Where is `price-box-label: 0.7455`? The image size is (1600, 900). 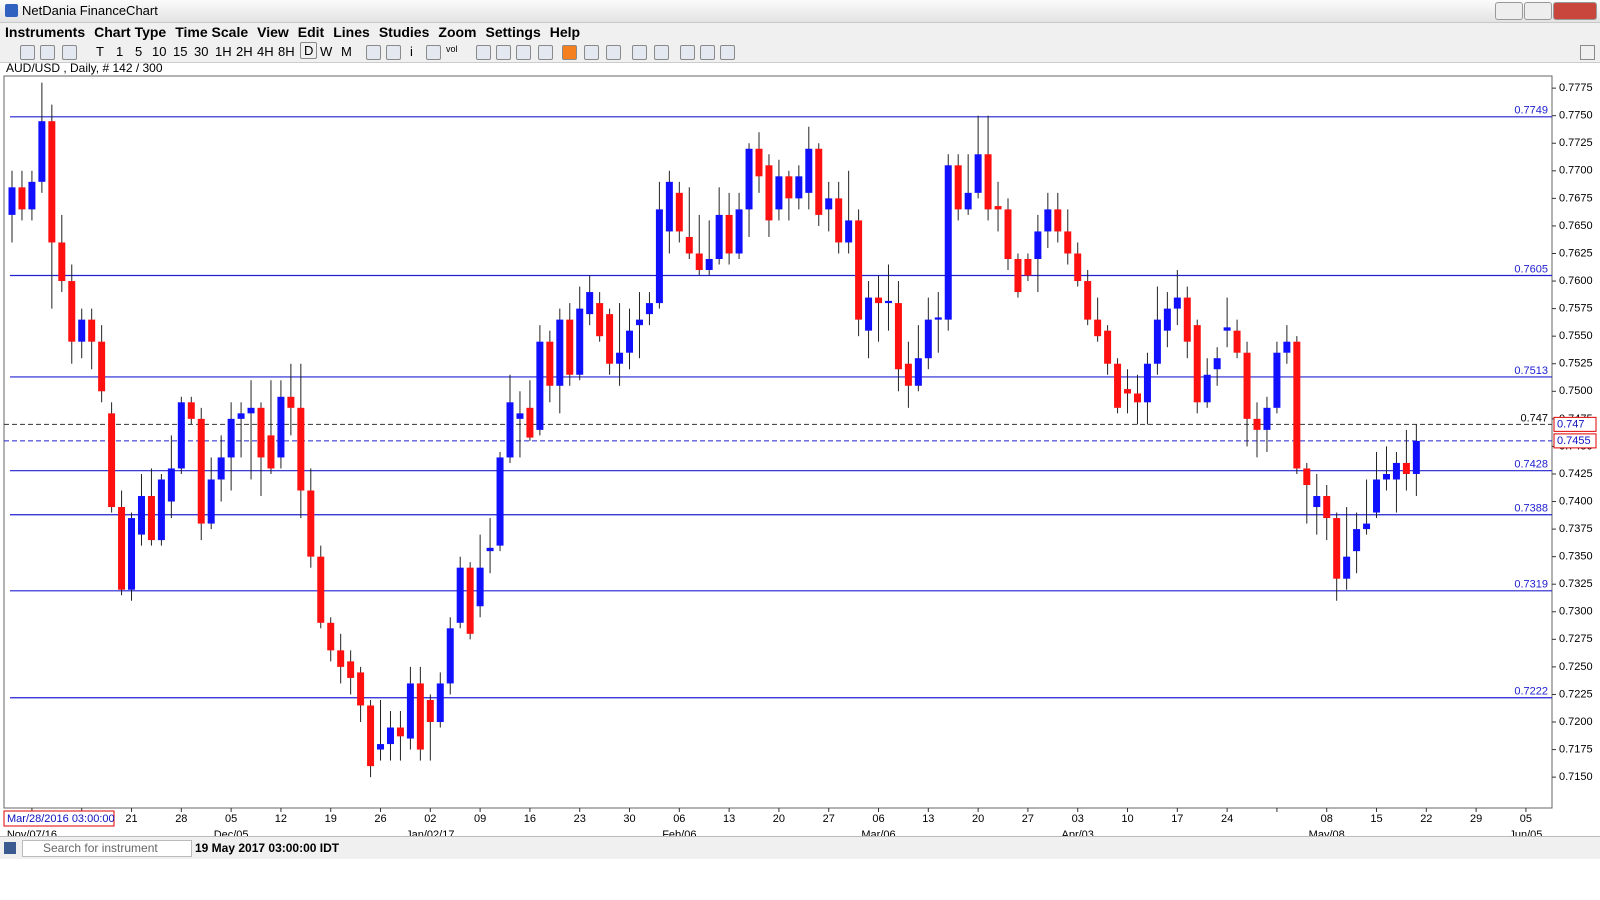 price-box-label: 0.7455 is located at coordinates (1574, 441).